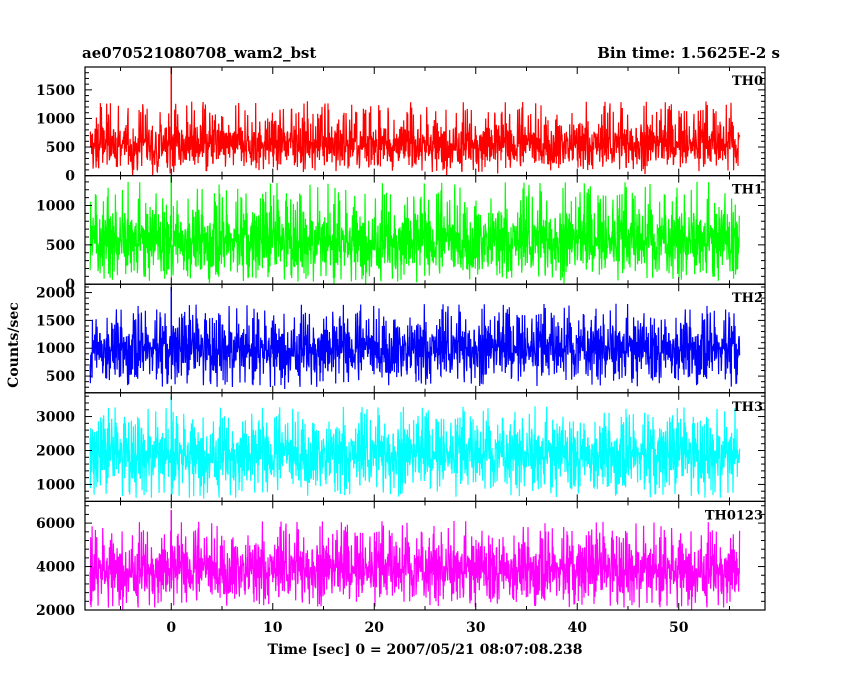 The width and height of the screenshot is (850, 680). What do you see at coordinates (171, 628) in the screenshot?
I see `x-tick-label: 0` at bounding box center [171, 628].